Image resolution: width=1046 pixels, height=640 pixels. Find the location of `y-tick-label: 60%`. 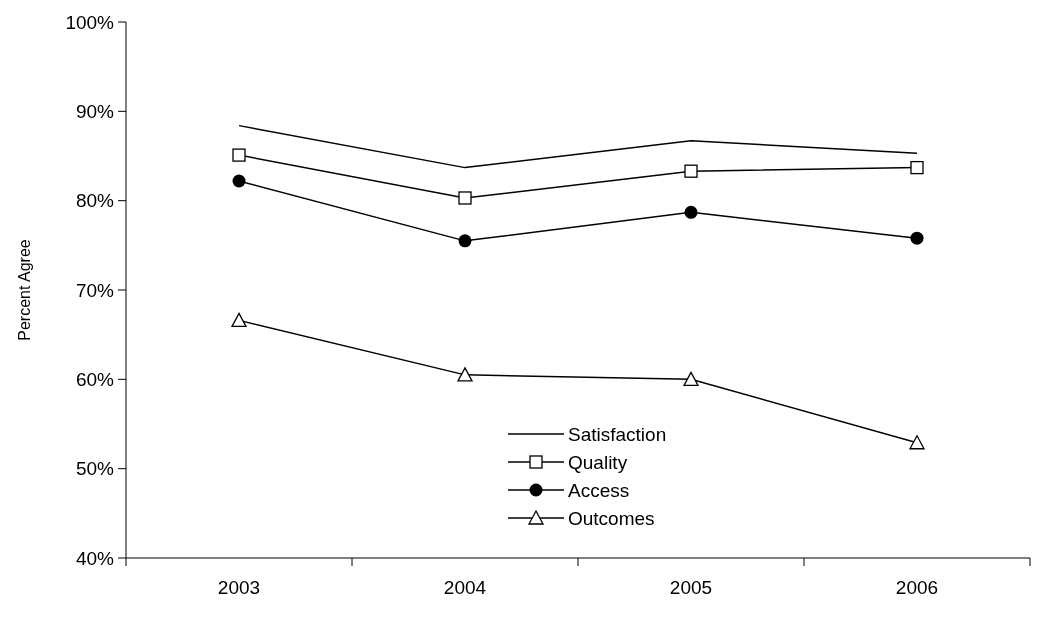

y-tick-label: 60% is located at coordinates (95, 379).